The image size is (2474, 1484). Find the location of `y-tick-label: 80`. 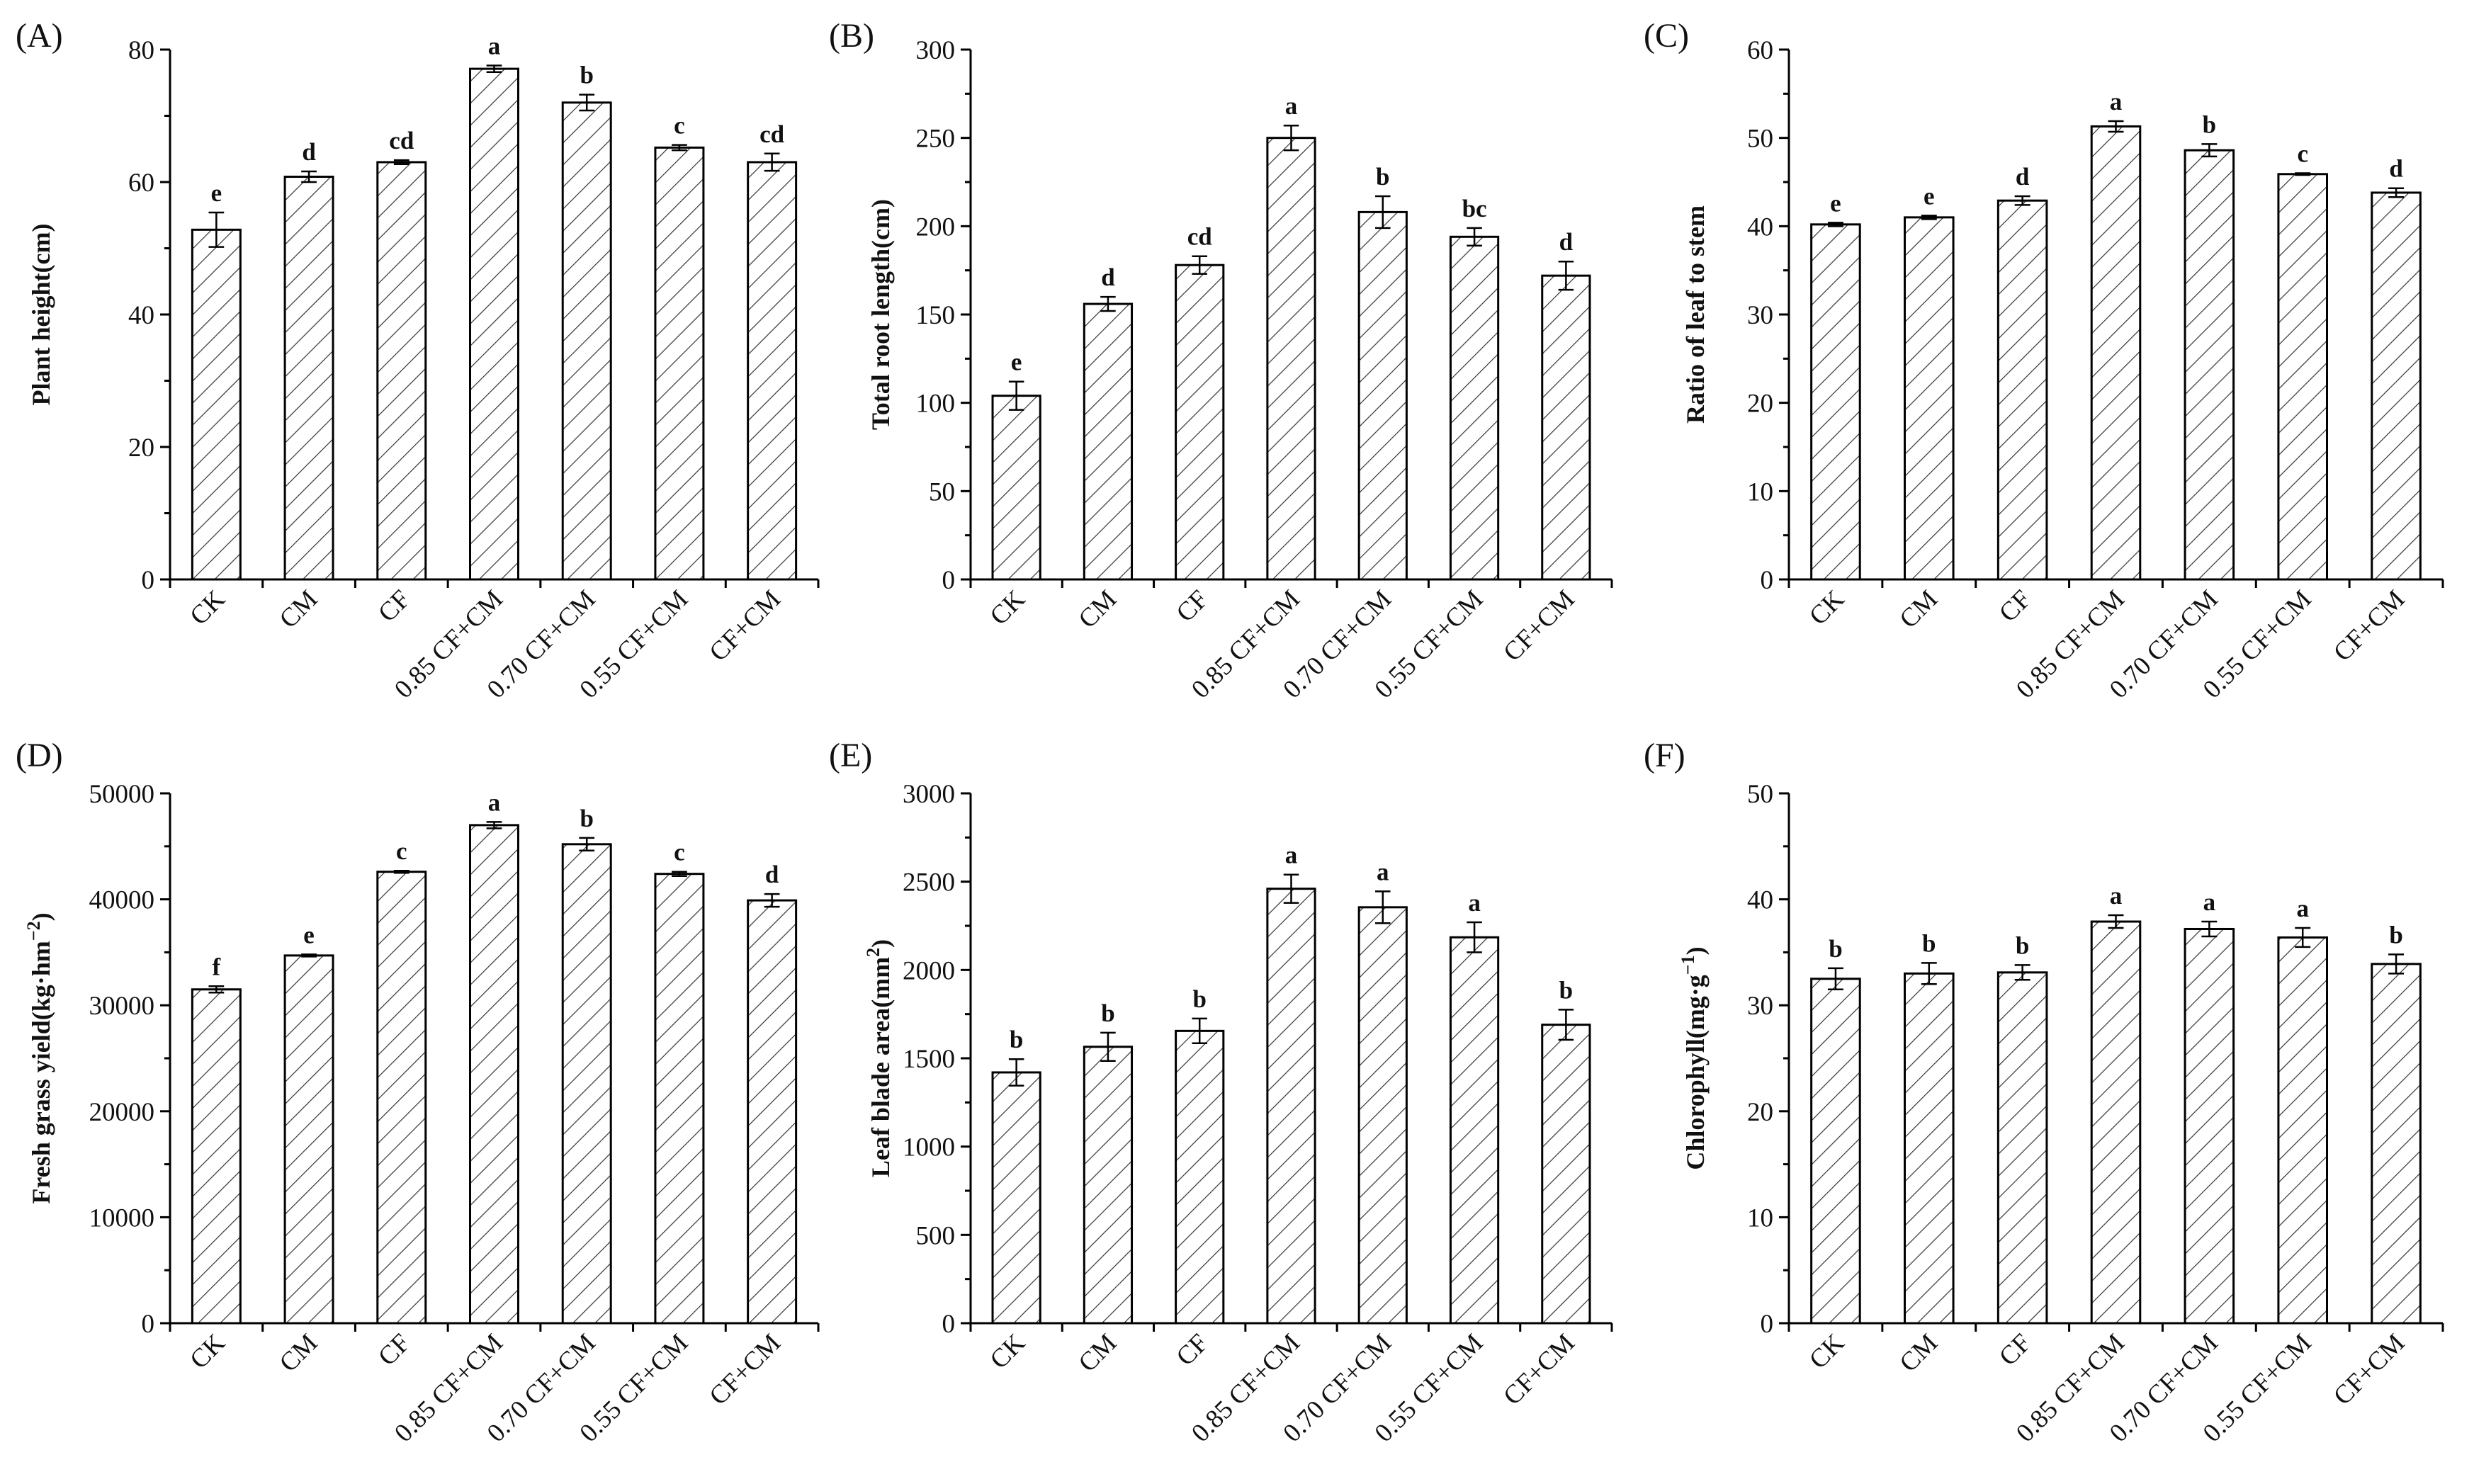

y-tick-label: 80 is located at coordinates (141, 50).